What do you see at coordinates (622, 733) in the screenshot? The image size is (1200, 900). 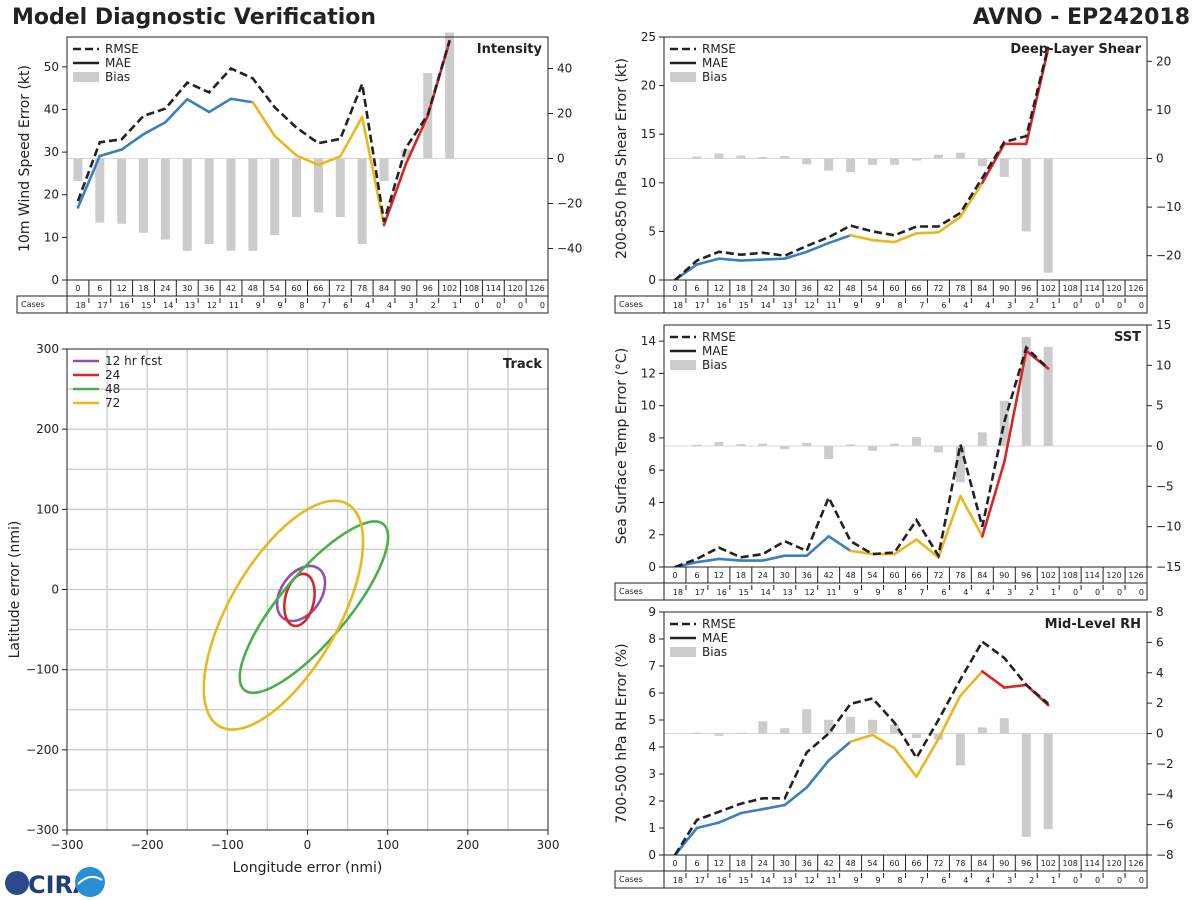 I see `y-axis-label: 700-500 hPa RH Error (%)` at bounding box center [622, 733].